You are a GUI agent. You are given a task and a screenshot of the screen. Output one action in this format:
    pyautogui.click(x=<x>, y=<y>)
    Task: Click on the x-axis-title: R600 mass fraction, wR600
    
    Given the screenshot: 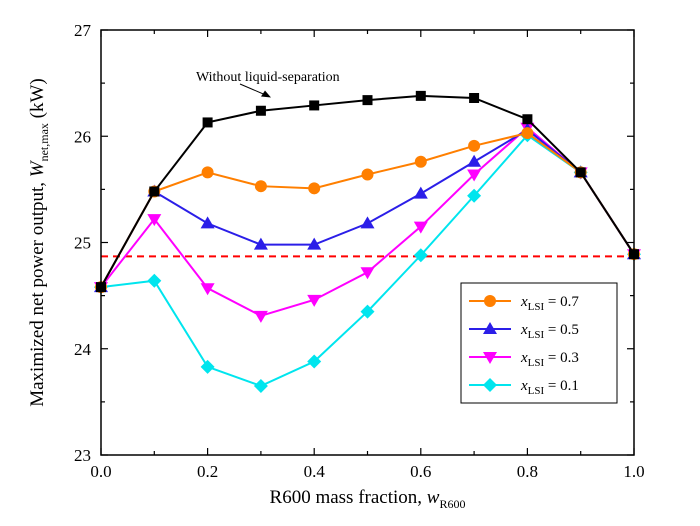 What is the action you would take?
    pyautogui.click(x=368, y=499)
    